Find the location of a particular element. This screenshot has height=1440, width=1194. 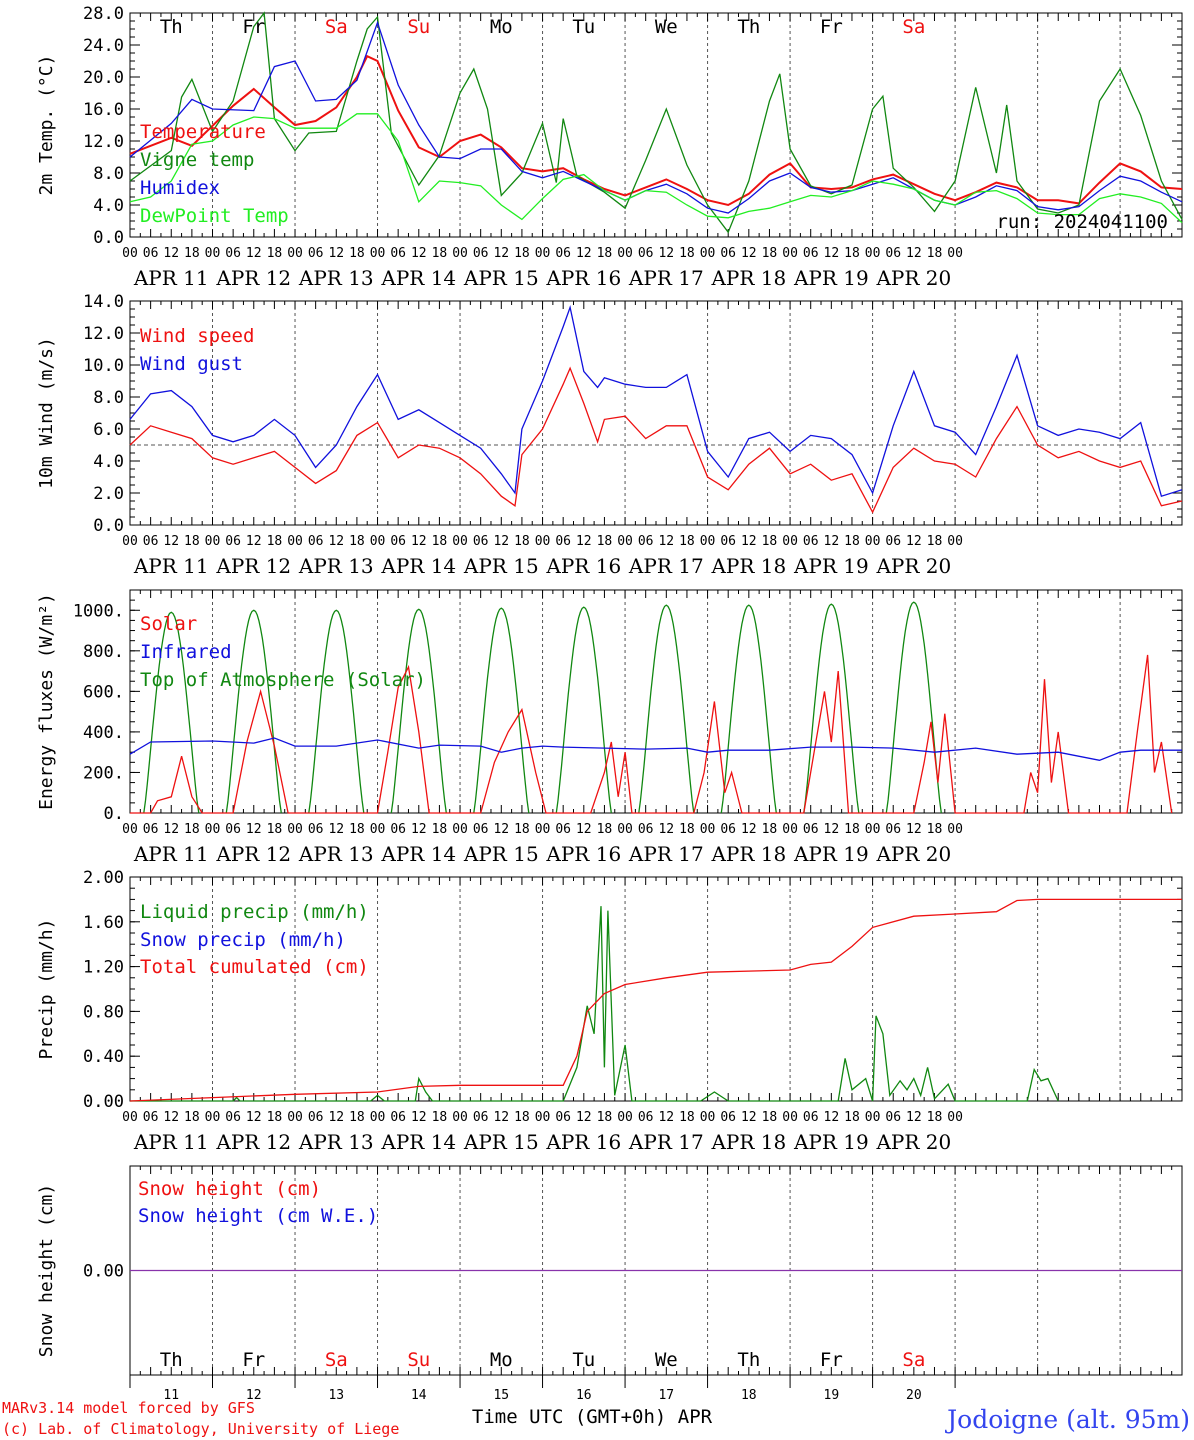

date-label: APR 14 is located at coordinates (418, 566).